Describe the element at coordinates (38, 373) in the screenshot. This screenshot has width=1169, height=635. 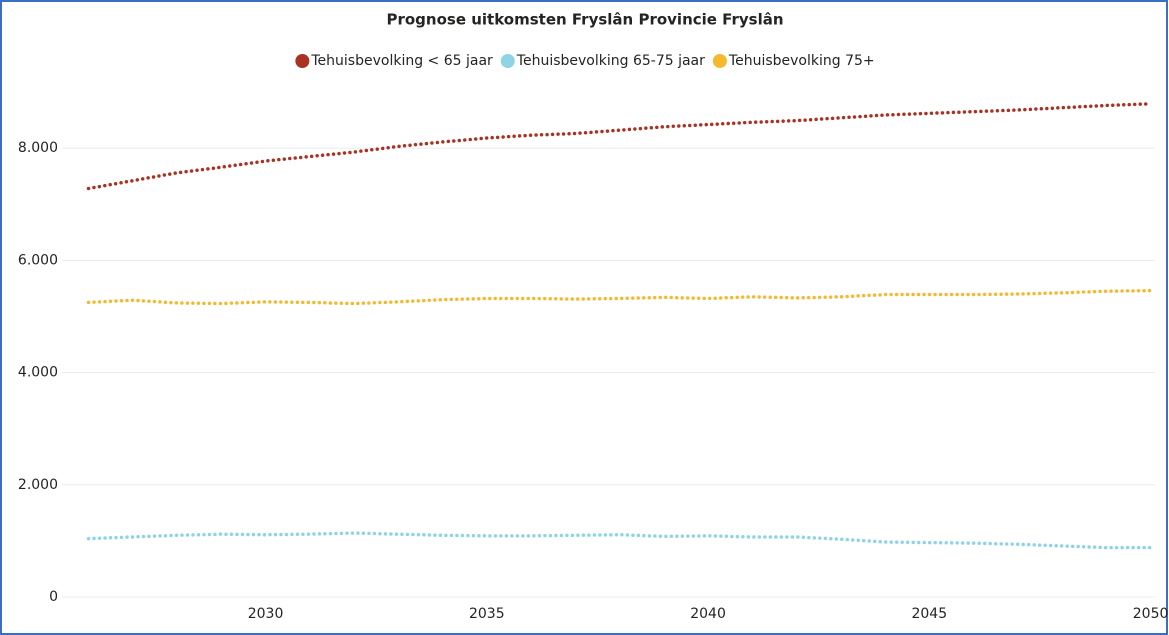
I see `y-tick-label: 4.000` at that location.